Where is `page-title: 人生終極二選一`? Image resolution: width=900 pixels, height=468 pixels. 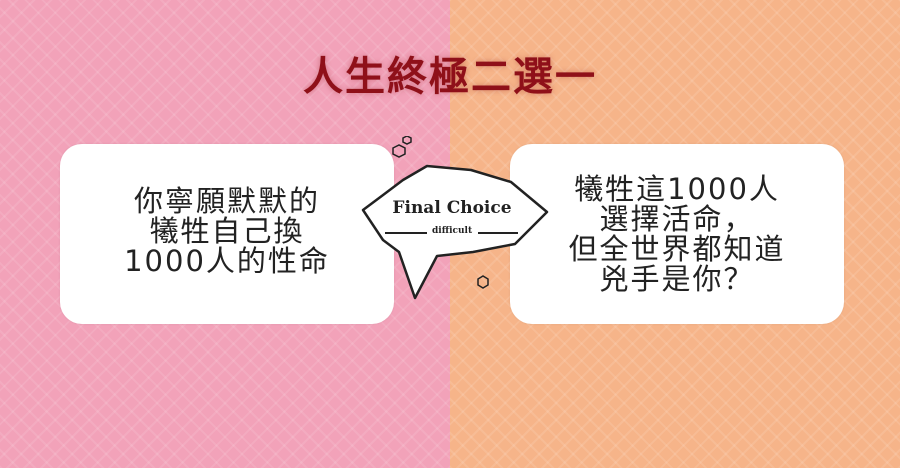
page-title: 人生終極二選一 is located at coordinates (450, 77).